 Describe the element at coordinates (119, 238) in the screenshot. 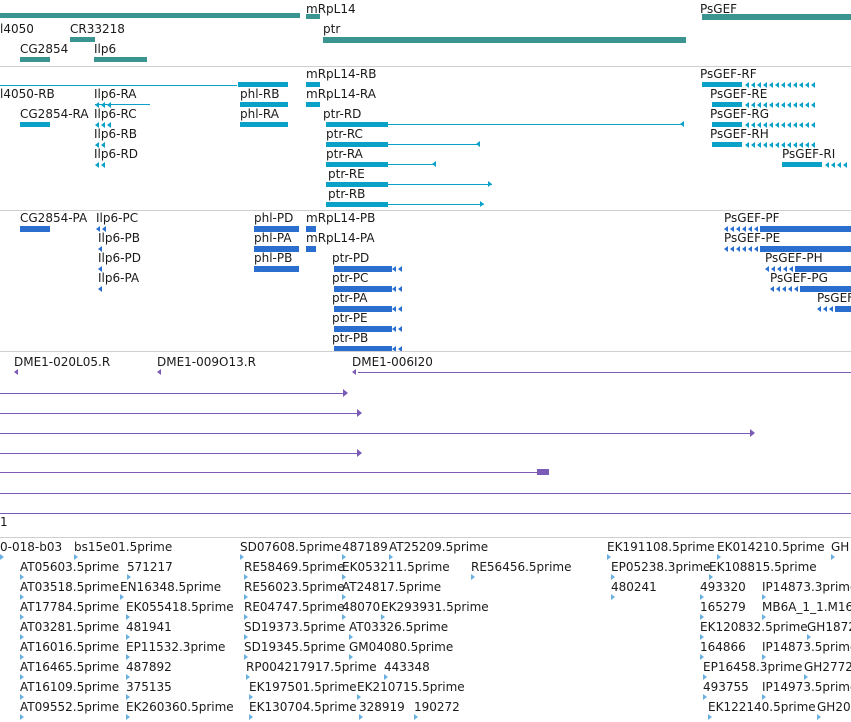

I see `protein-label: Ilp6-PB` at that location.